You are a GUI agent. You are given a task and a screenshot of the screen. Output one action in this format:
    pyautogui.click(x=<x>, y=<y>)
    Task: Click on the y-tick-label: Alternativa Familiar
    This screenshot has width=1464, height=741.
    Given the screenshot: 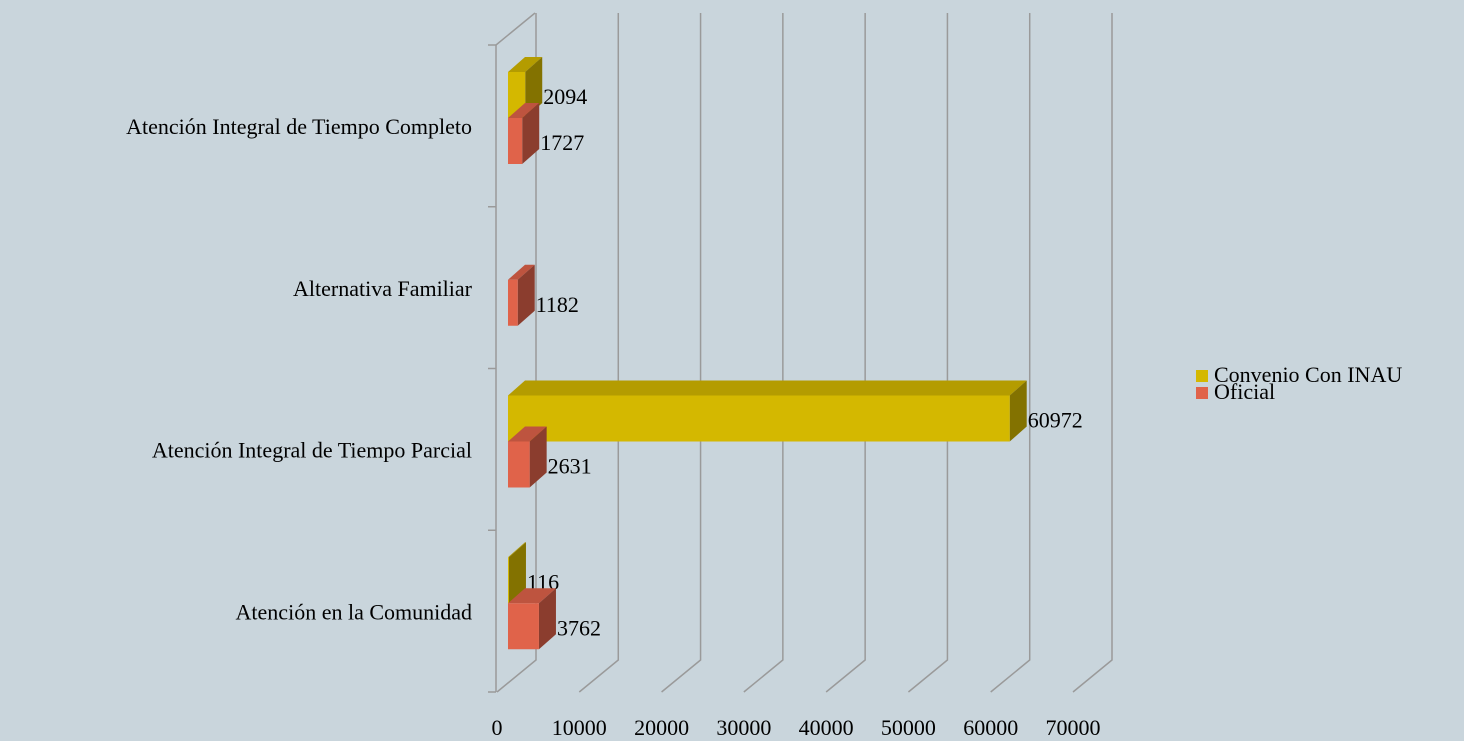 What is the action you would take?
    pyautogui.click(x=383, y=288)
    